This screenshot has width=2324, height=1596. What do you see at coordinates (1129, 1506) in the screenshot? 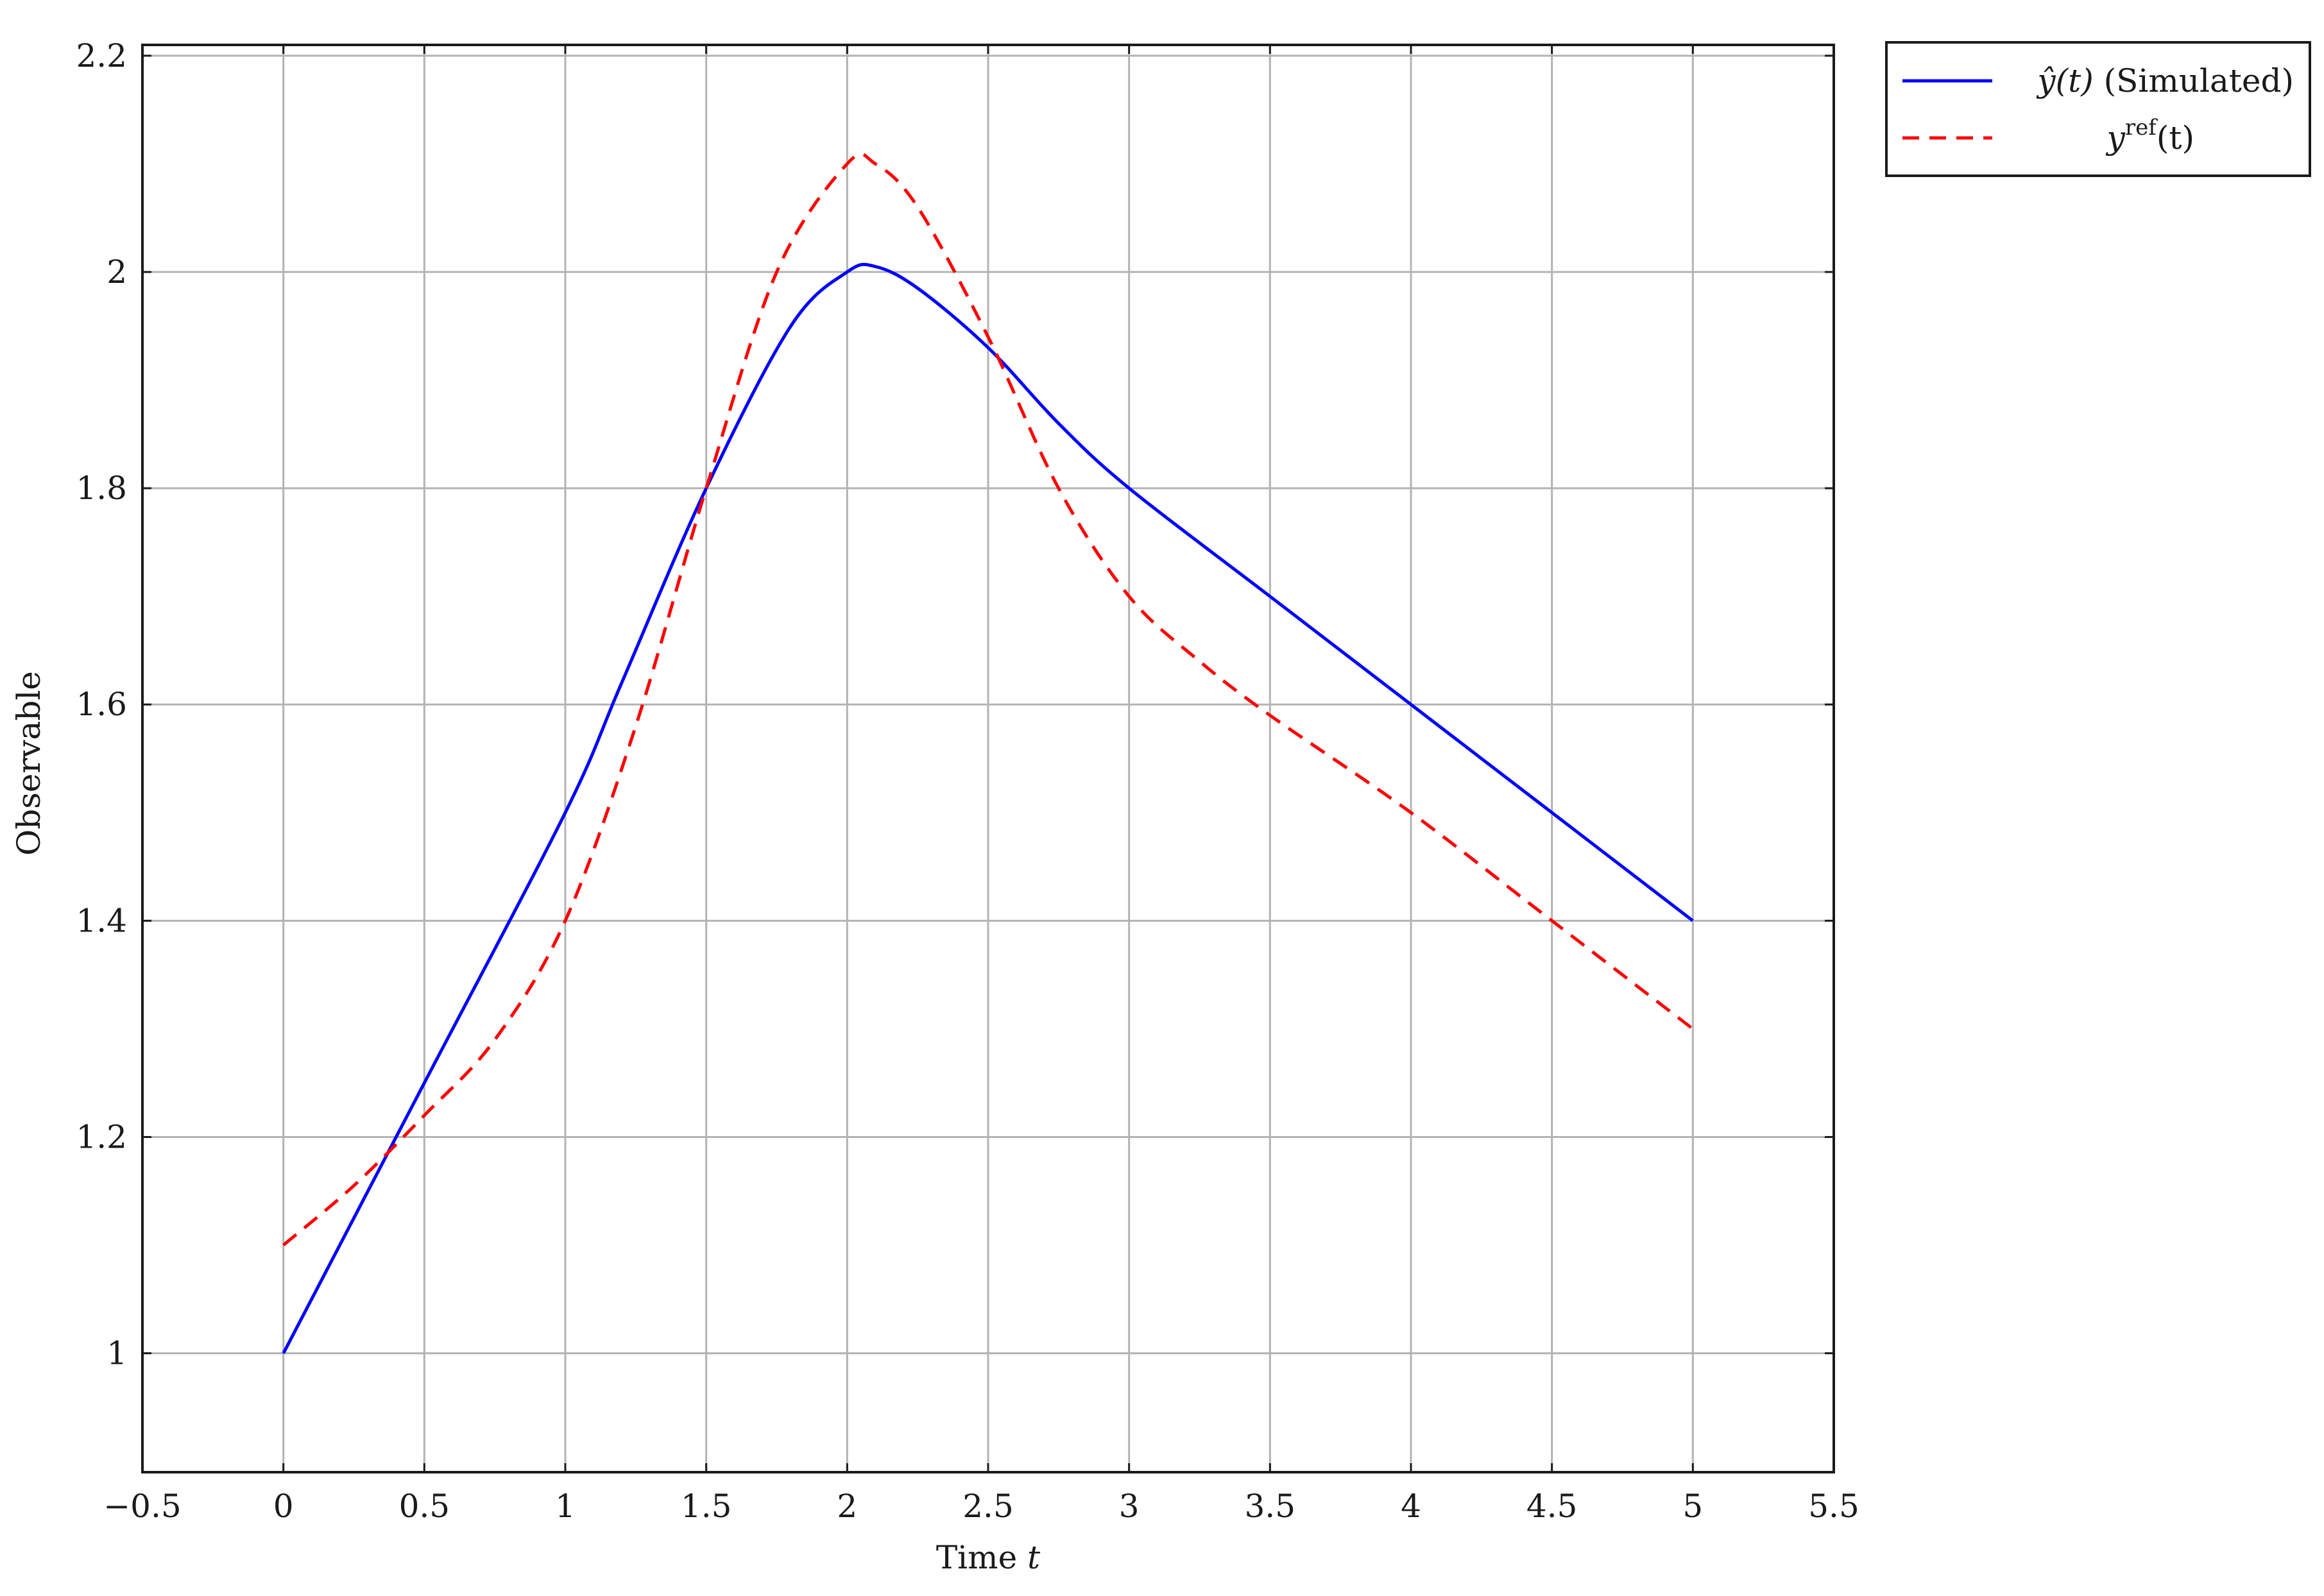
I see `x-tick-label: 3` at bounding box center [1129, 1506].